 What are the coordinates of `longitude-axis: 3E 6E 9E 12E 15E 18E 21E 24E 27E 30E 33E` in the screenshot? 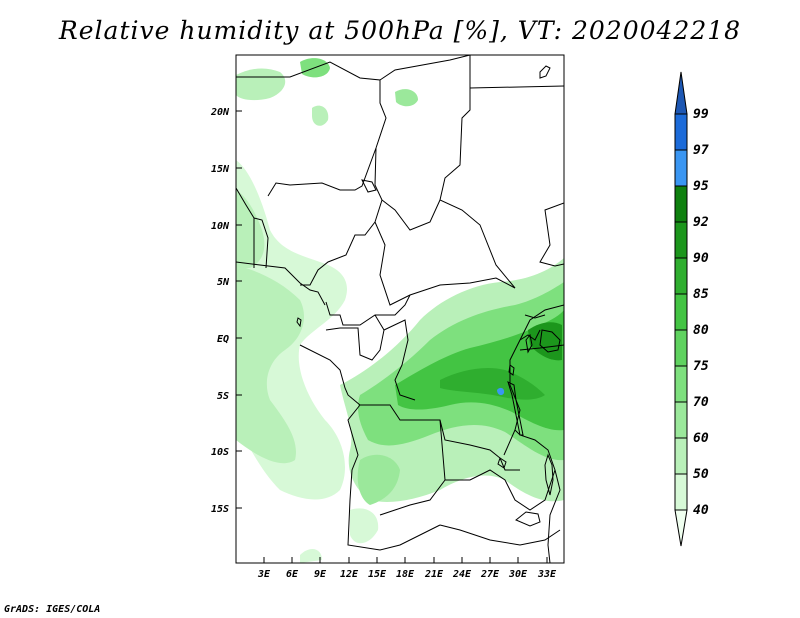 It's located at (407, 568).